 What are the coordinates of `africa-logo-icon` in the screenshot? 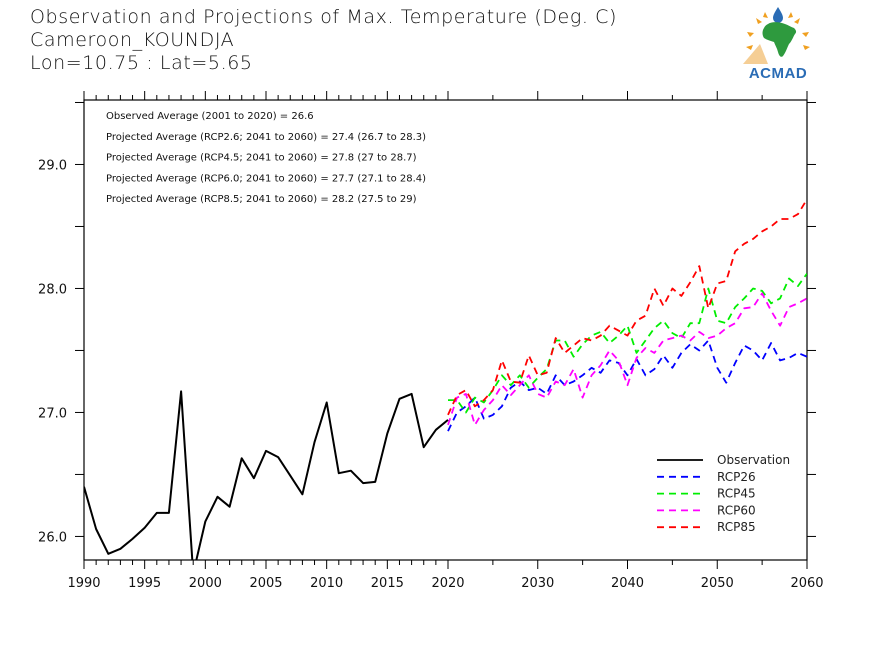 It's located at (776, 35).